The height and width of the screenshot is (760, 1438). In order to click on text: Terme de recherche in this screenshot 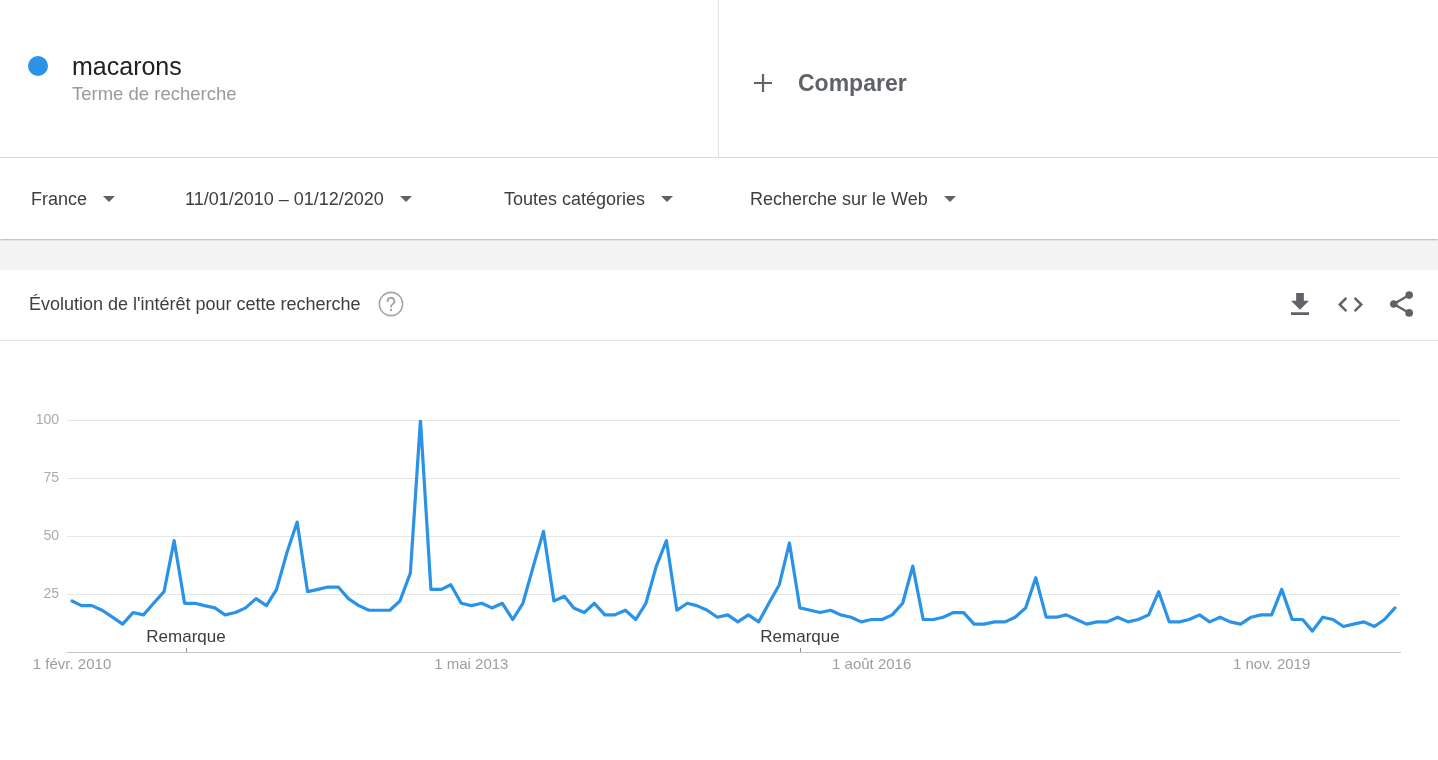, I will do `click(154, 94)`.